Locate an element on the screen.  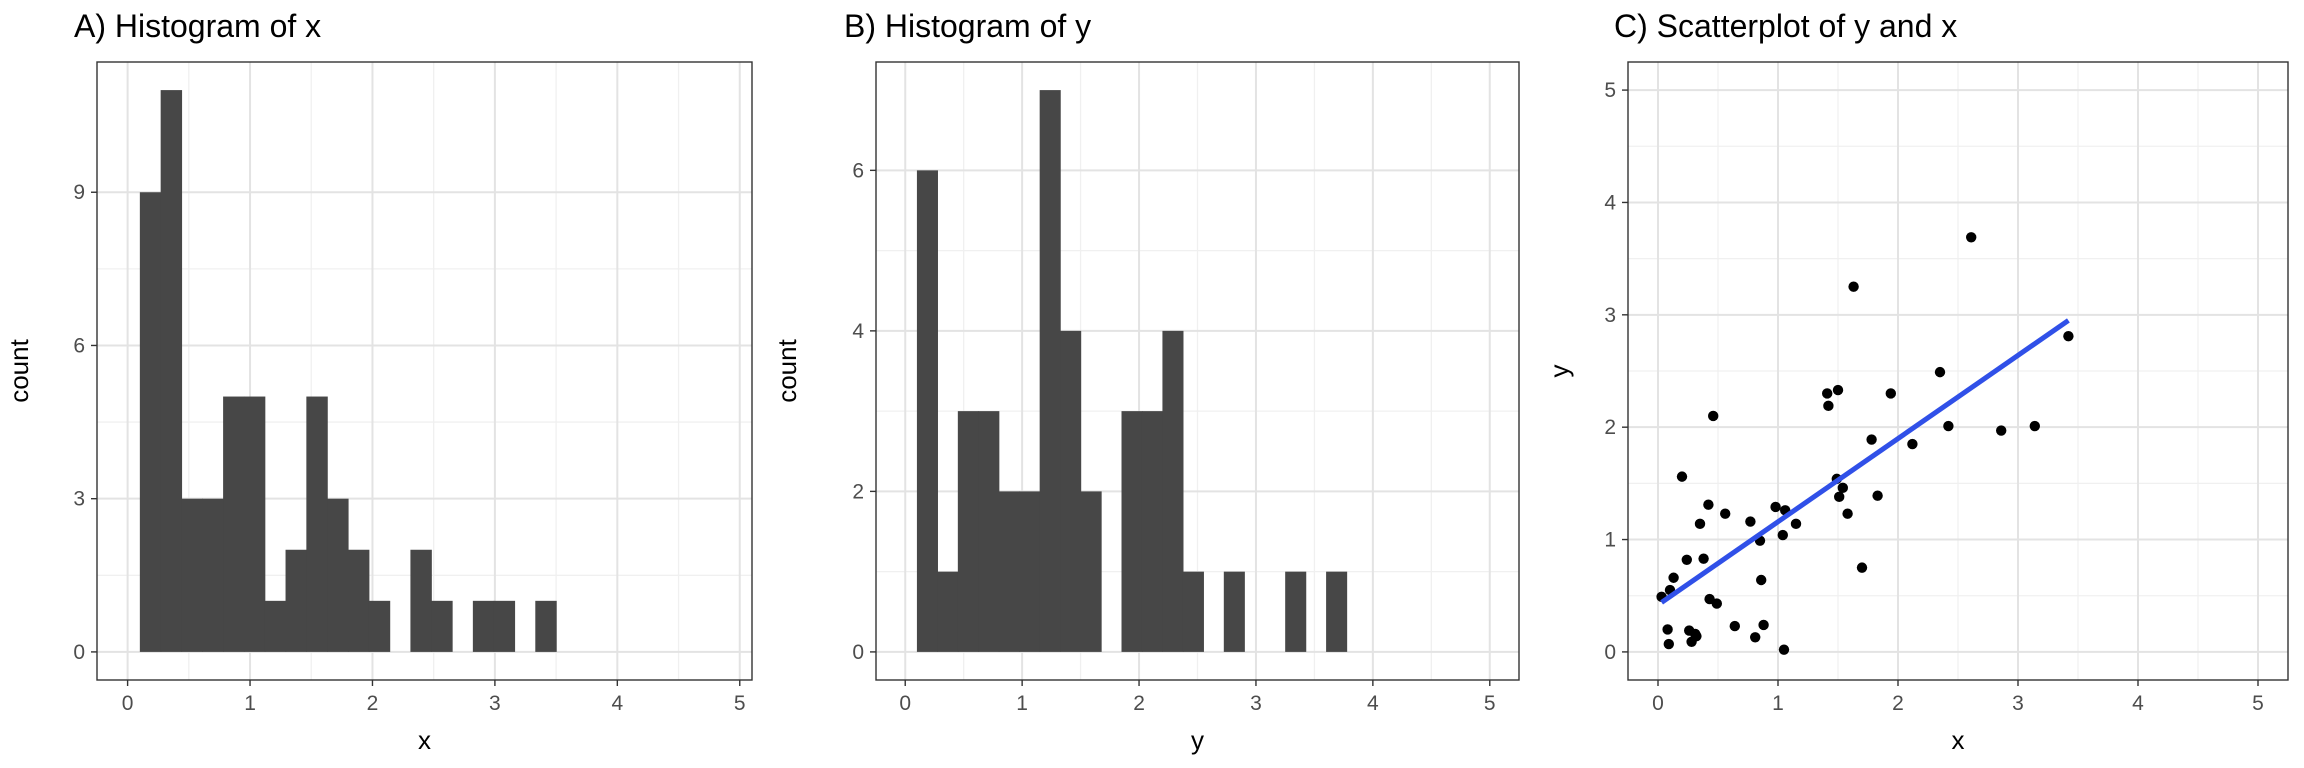
regression-line is located at coordinates (1865, 461).